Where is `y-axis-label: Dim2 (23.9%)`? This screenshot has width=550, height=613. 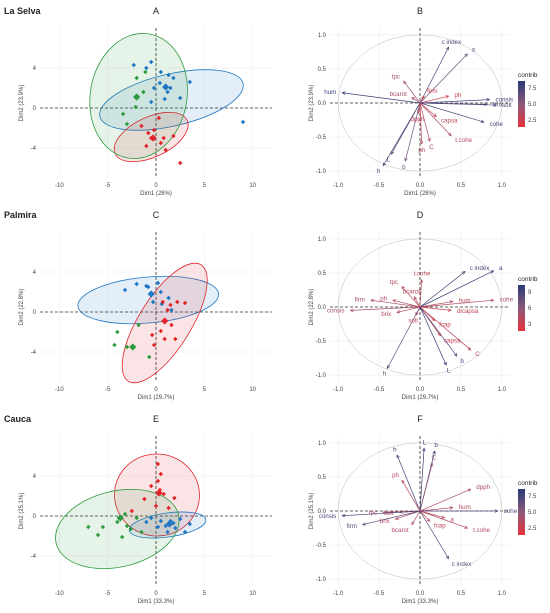 y-axis-label: Dim2 (23.9%) is located at coordinates (312, 103).